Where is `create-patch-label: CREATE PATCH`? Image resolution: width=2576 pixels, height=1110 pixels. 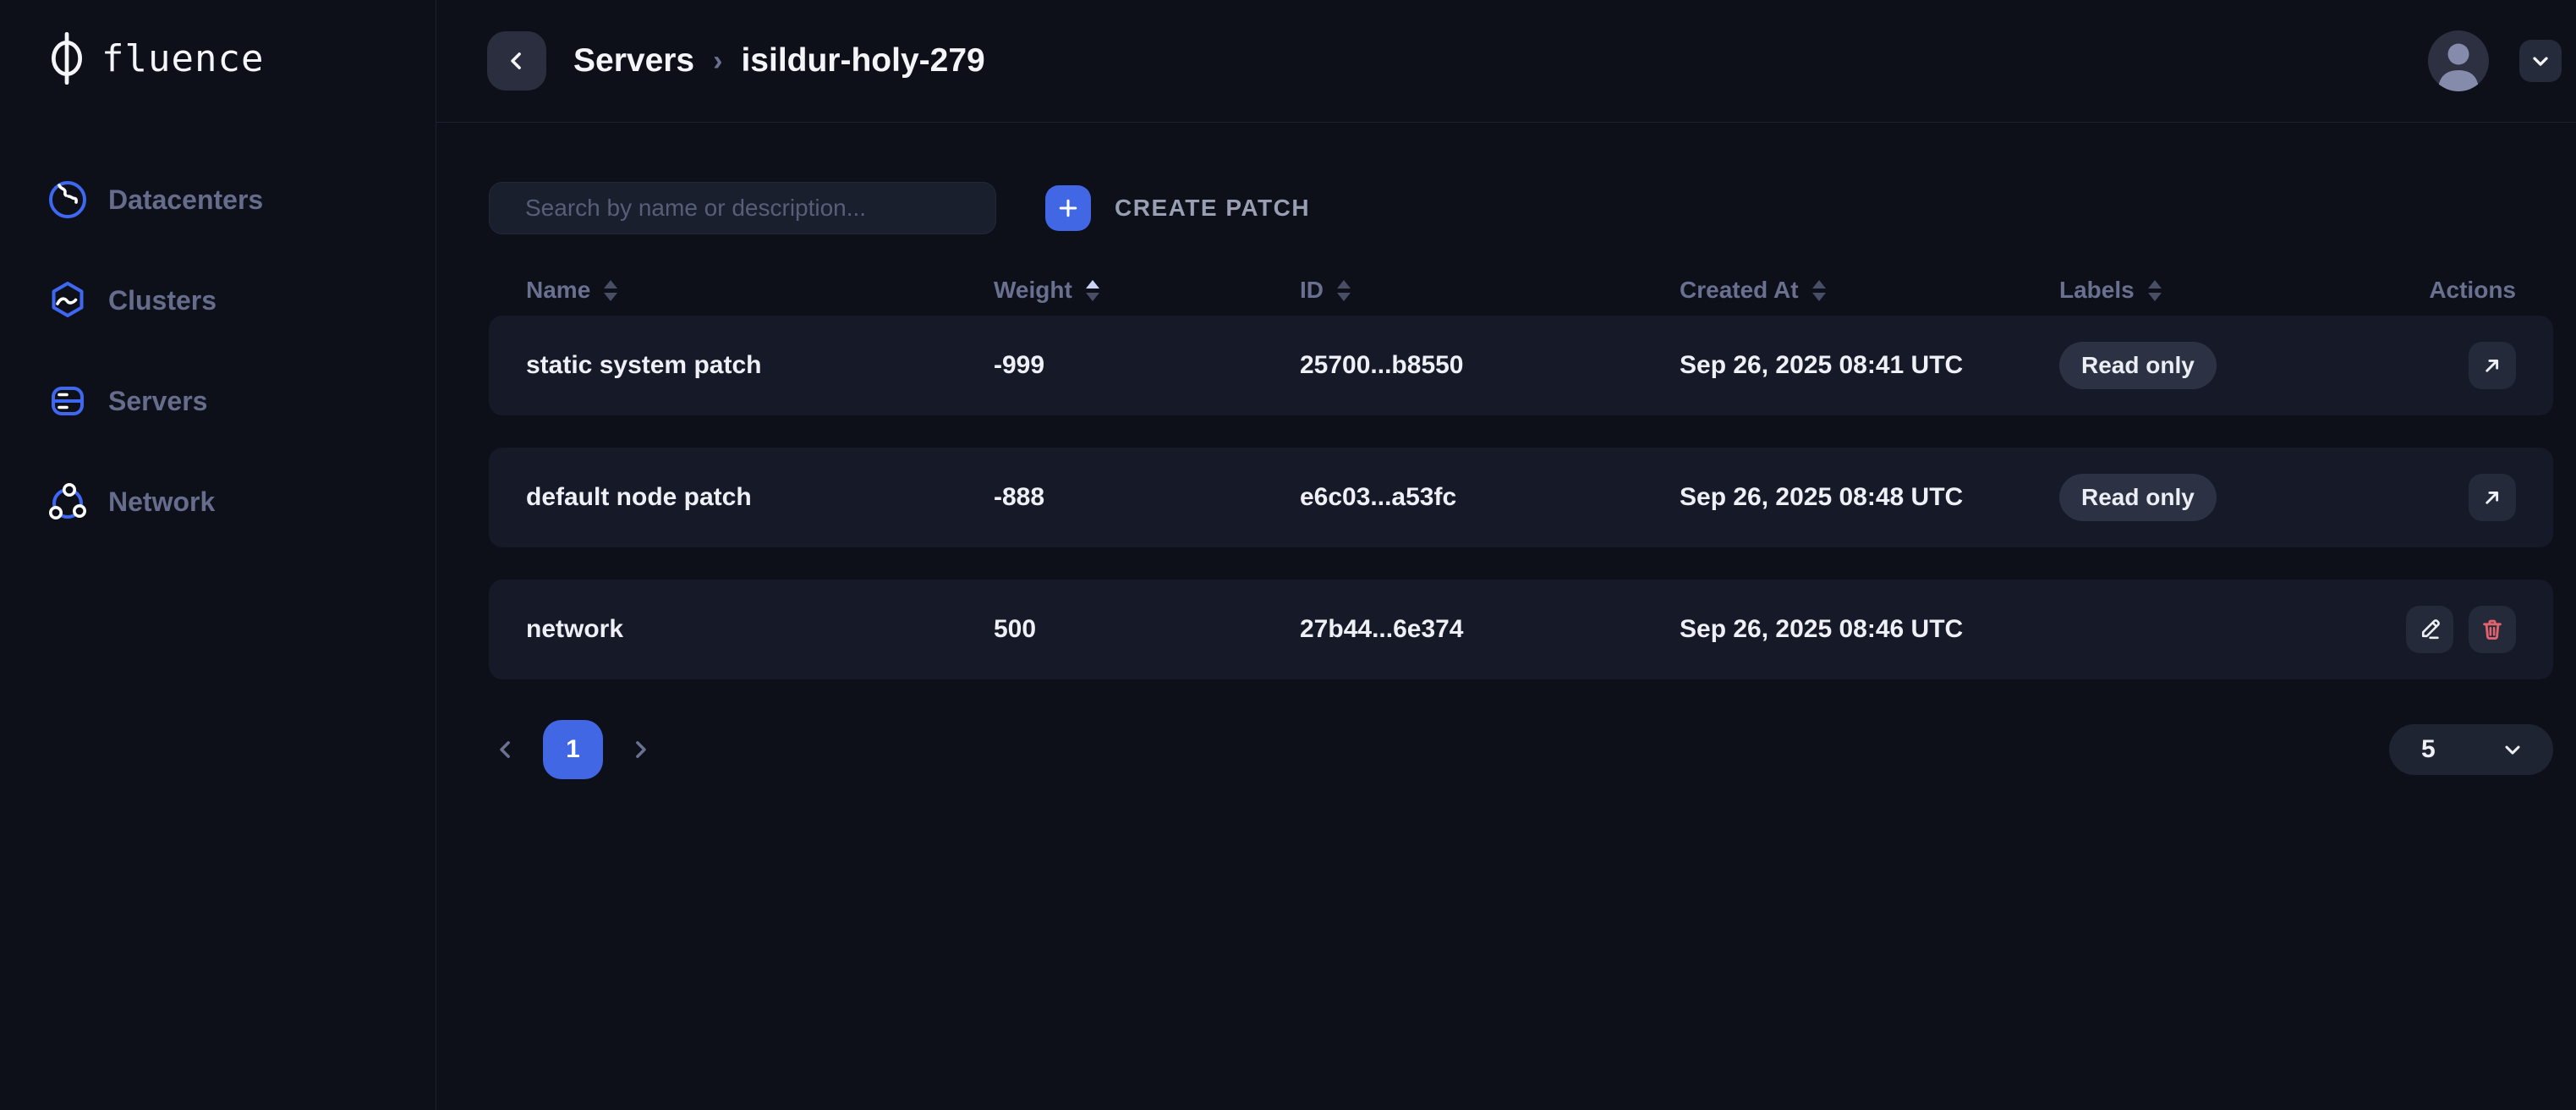
create-patch-label: CREATE PATCH is located at coordinates (1213, 208).